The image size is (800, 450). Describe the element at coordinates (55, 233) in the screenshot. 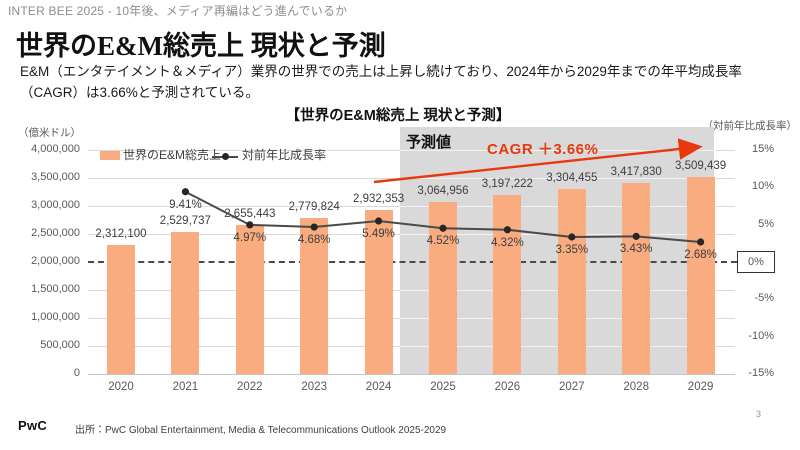

I see `y-axis-label: 2,500,000` at that location.